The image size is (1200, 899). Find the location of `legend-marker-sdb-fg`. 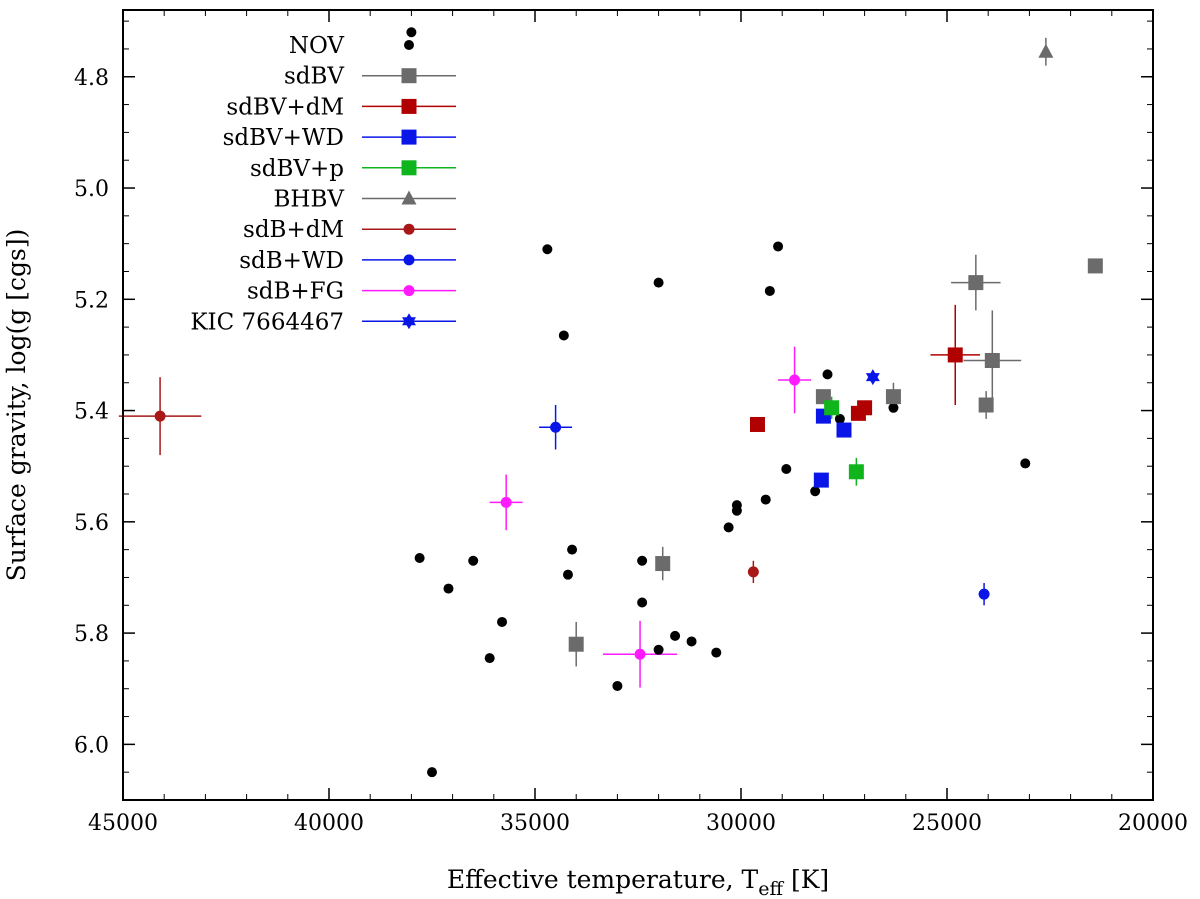

legend-marker-sdb-fg is located at coordinates (409, 291).